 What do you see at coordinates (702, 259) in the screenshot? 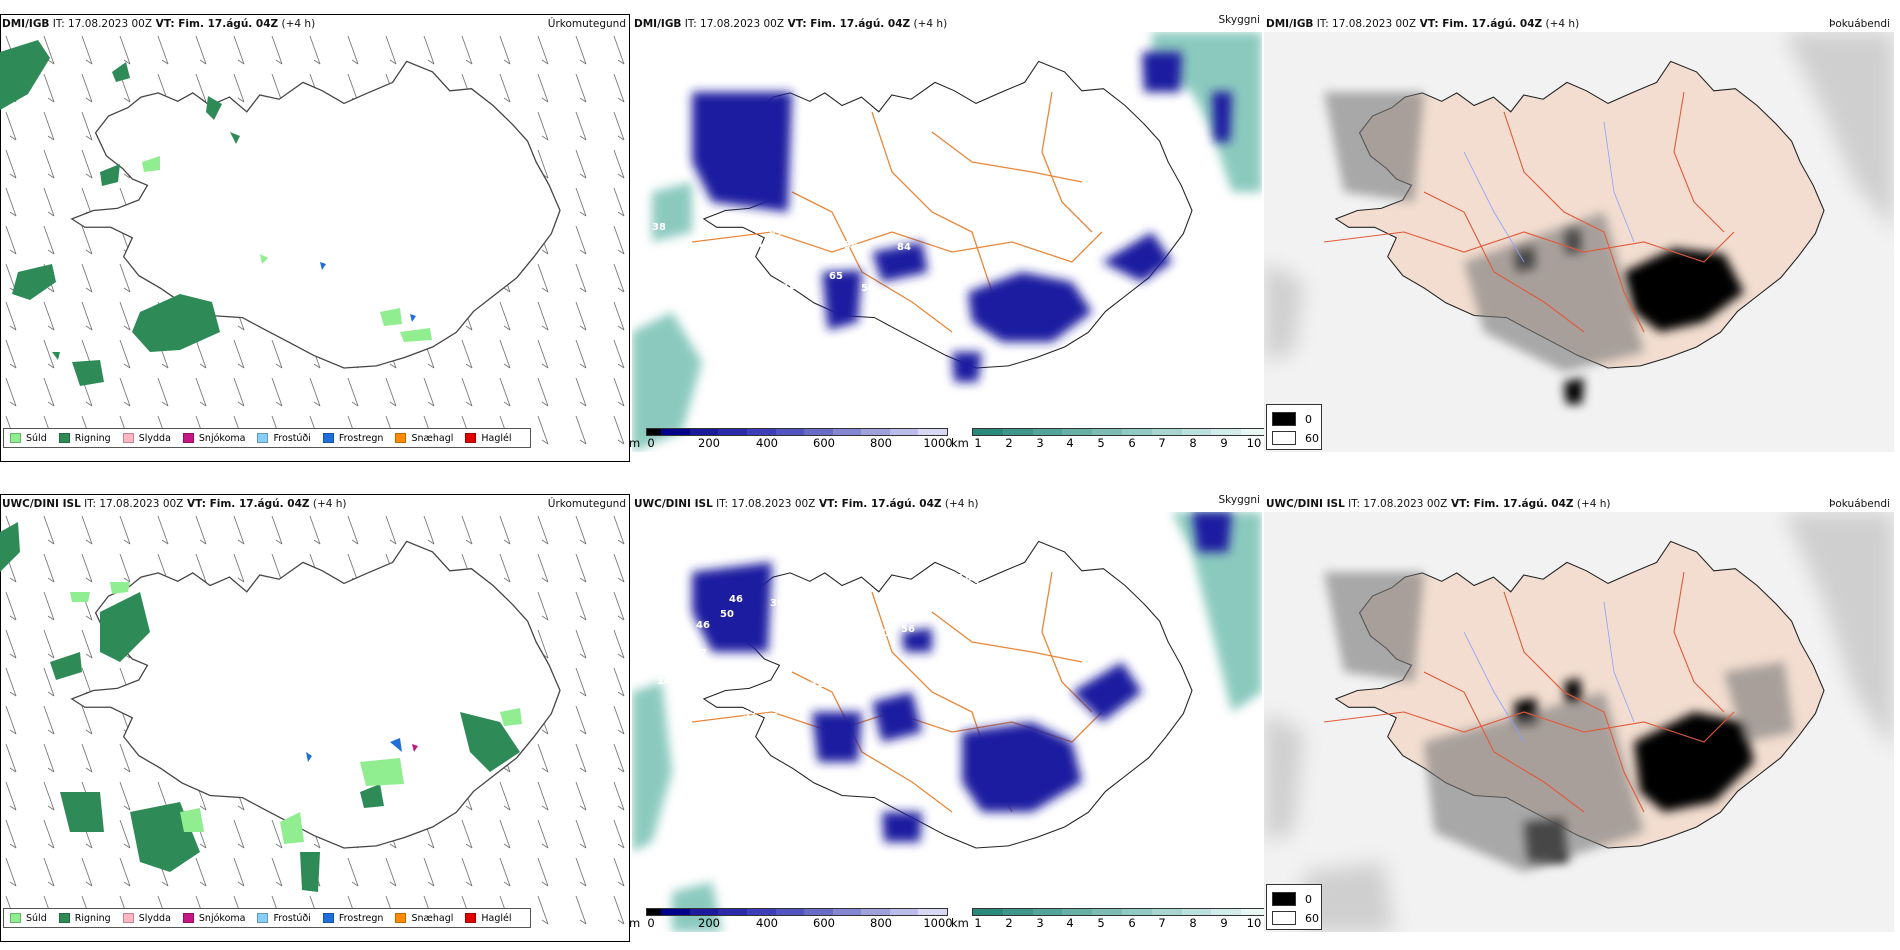
I see `ceiling-height-label: 73` at bounding box center [702, 259].